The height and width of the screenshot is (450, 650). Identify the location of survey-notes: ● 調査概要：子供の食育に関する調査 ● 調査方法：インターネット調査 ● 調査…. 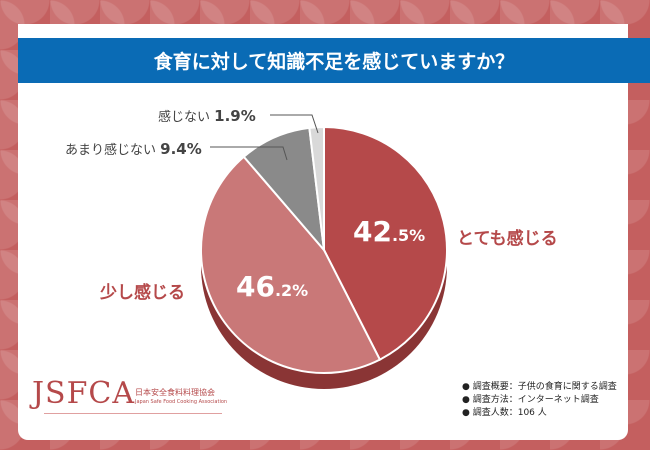
(539, 400).